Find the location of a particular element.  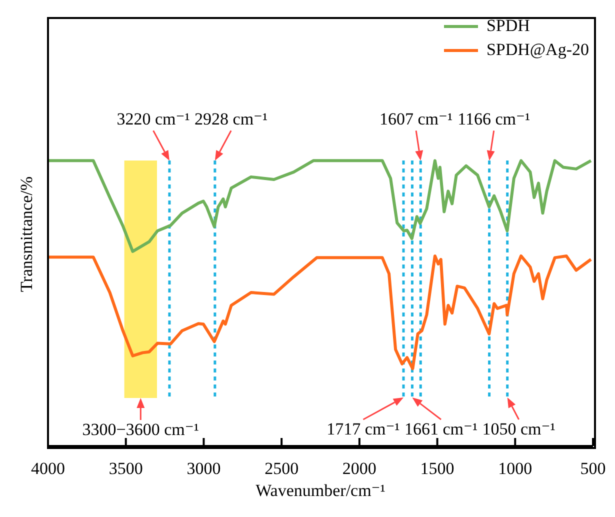

annotation: 3220 cm⁻¹ is located at coordinates (153, 119).